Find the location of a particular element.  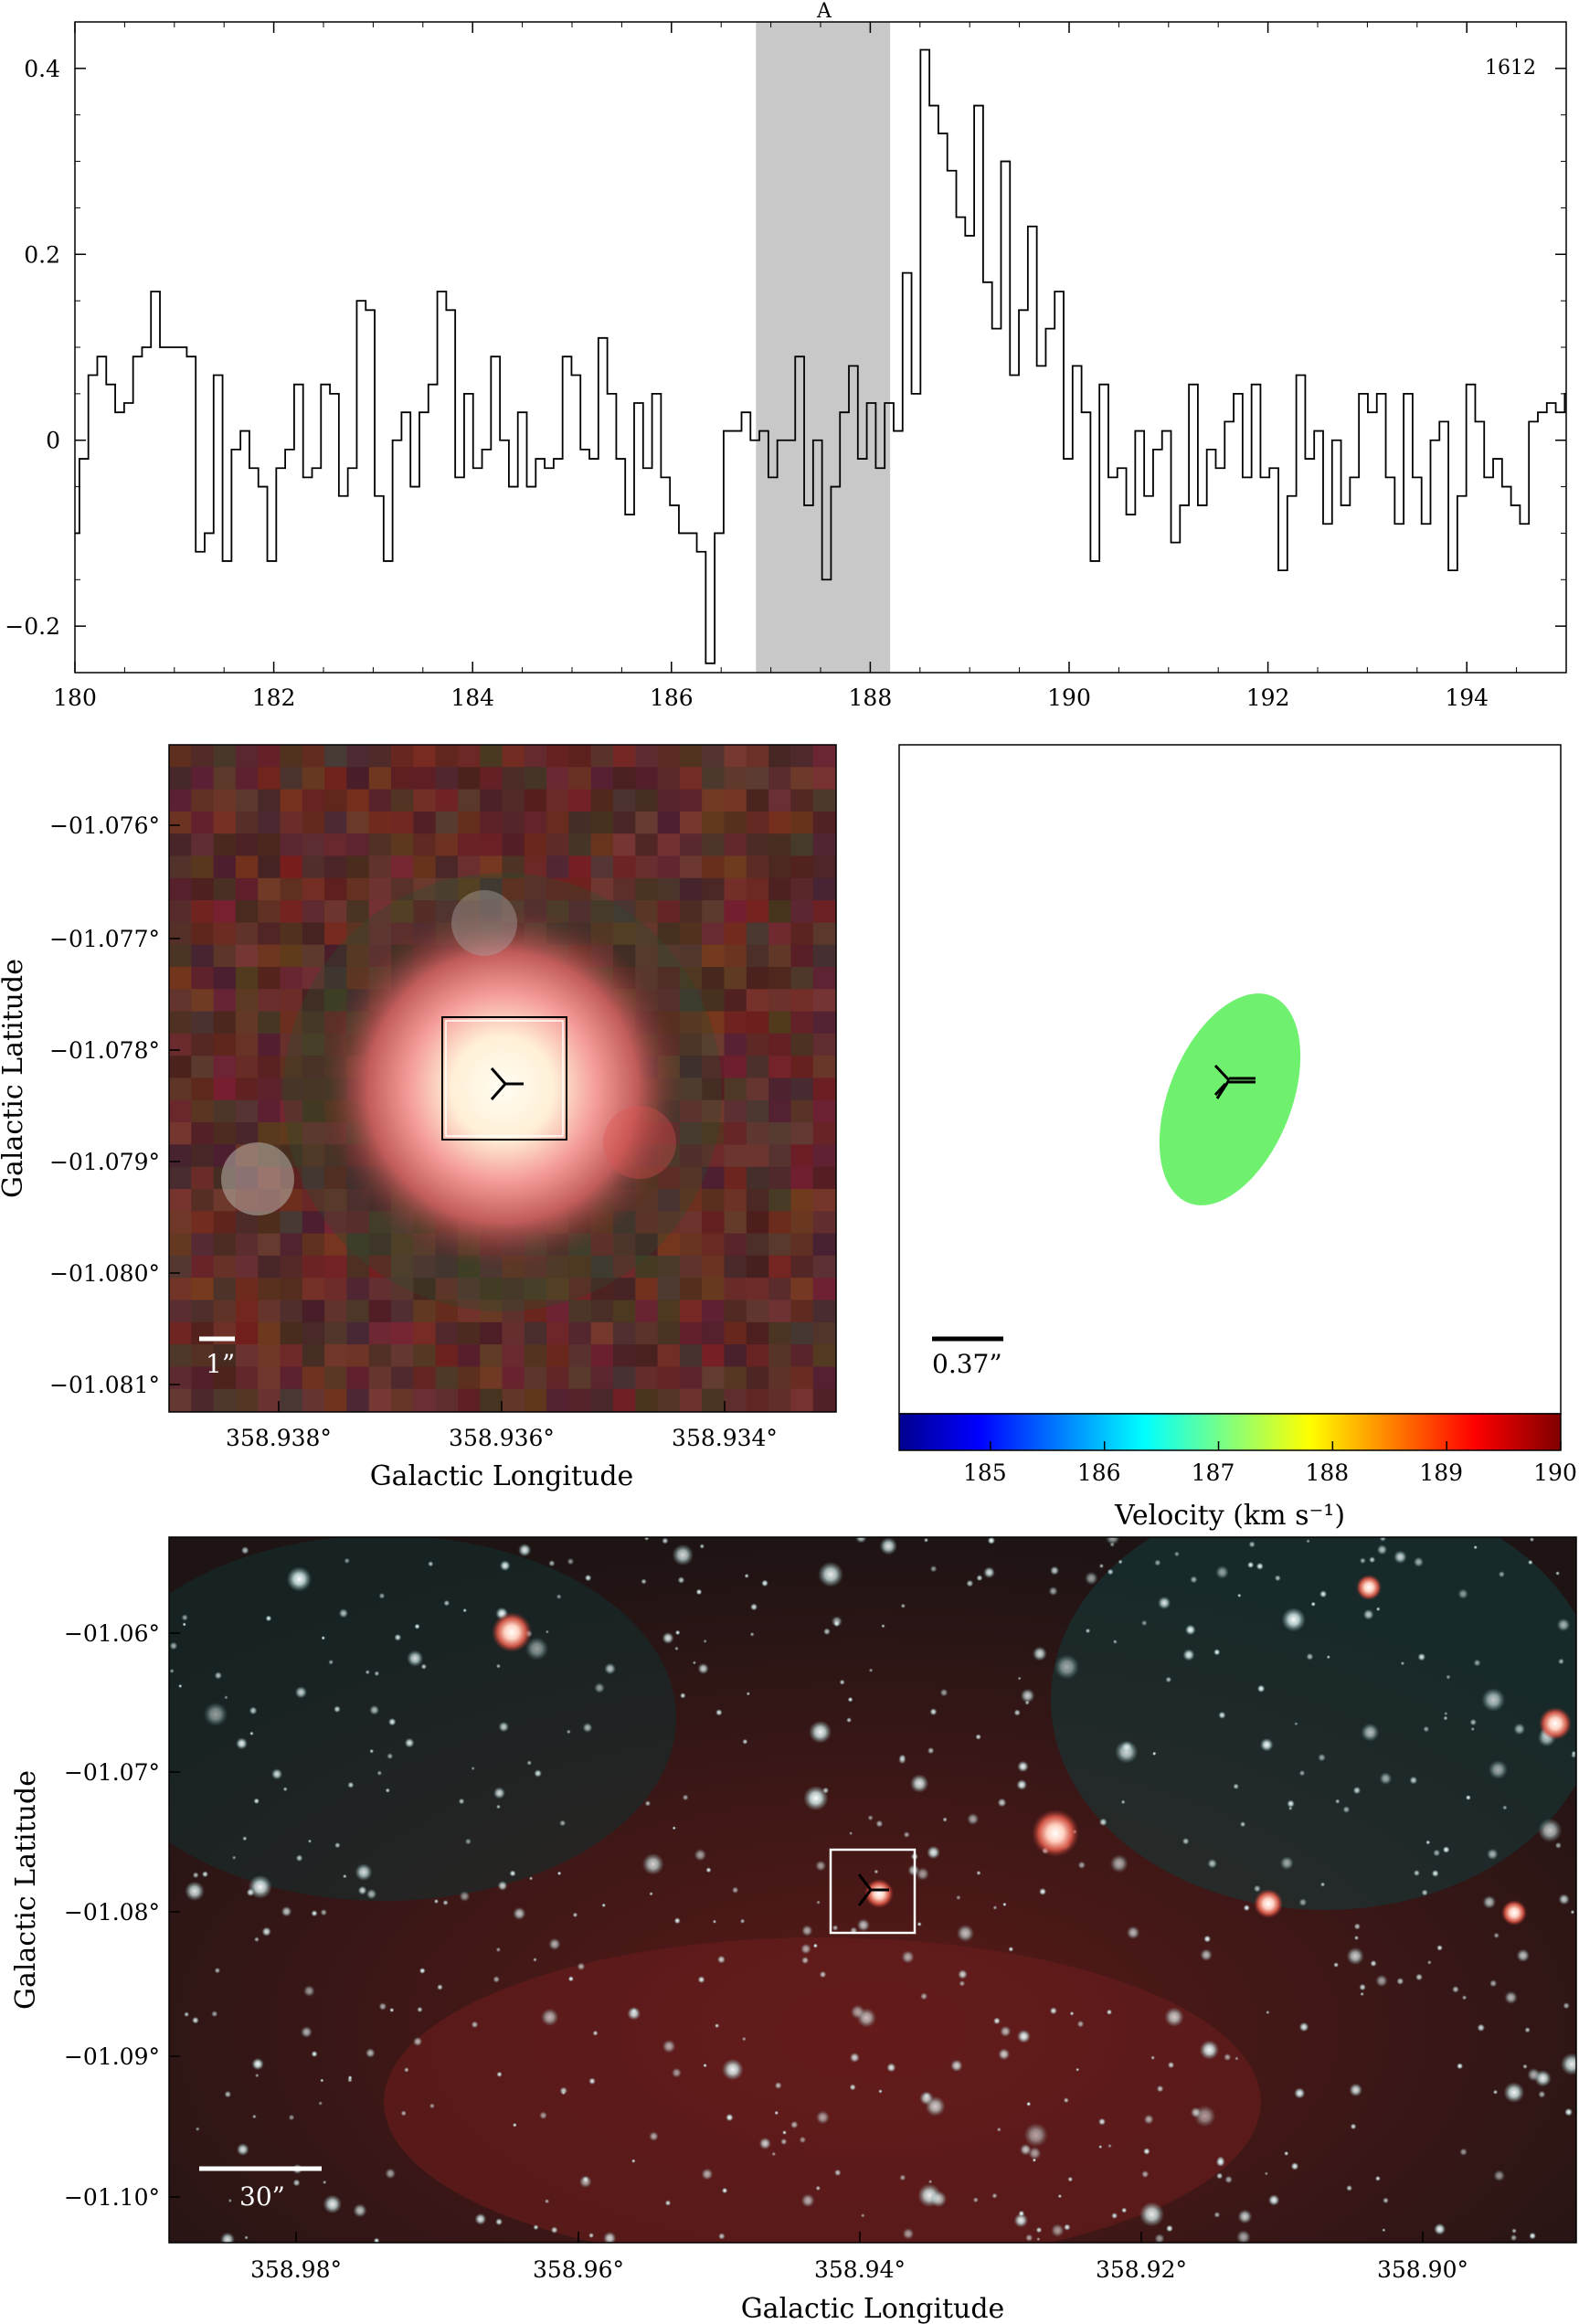

zoom-y-tick-label: −01.078° is located at coordinates (104, 1050).